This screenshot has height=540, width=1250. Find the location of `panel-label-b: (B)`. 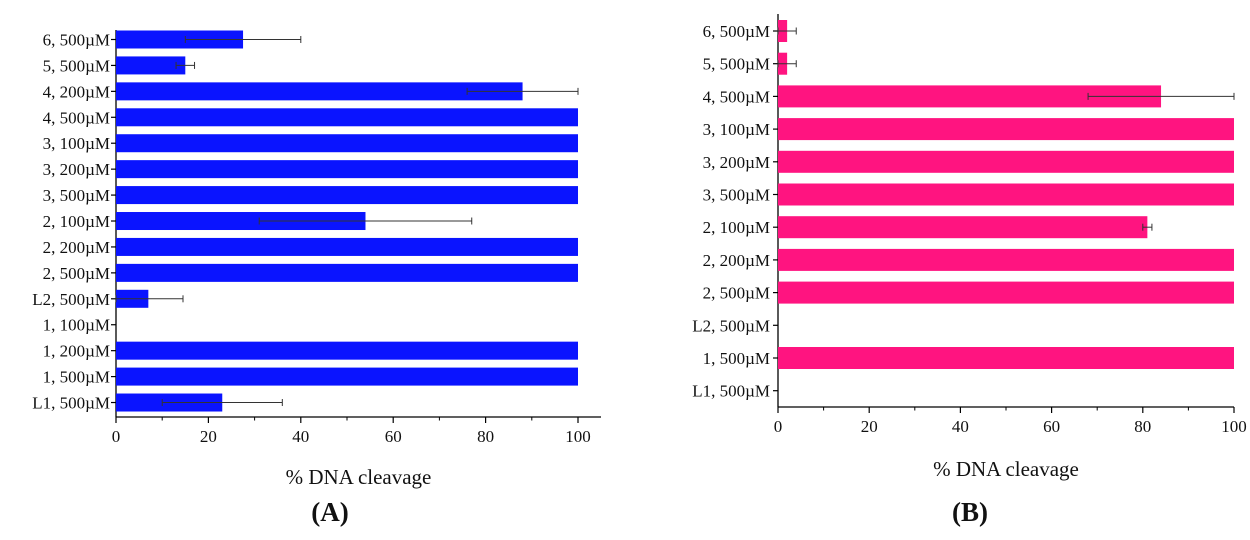

panel-label-b: (B) is located at coordinates (970, 512).